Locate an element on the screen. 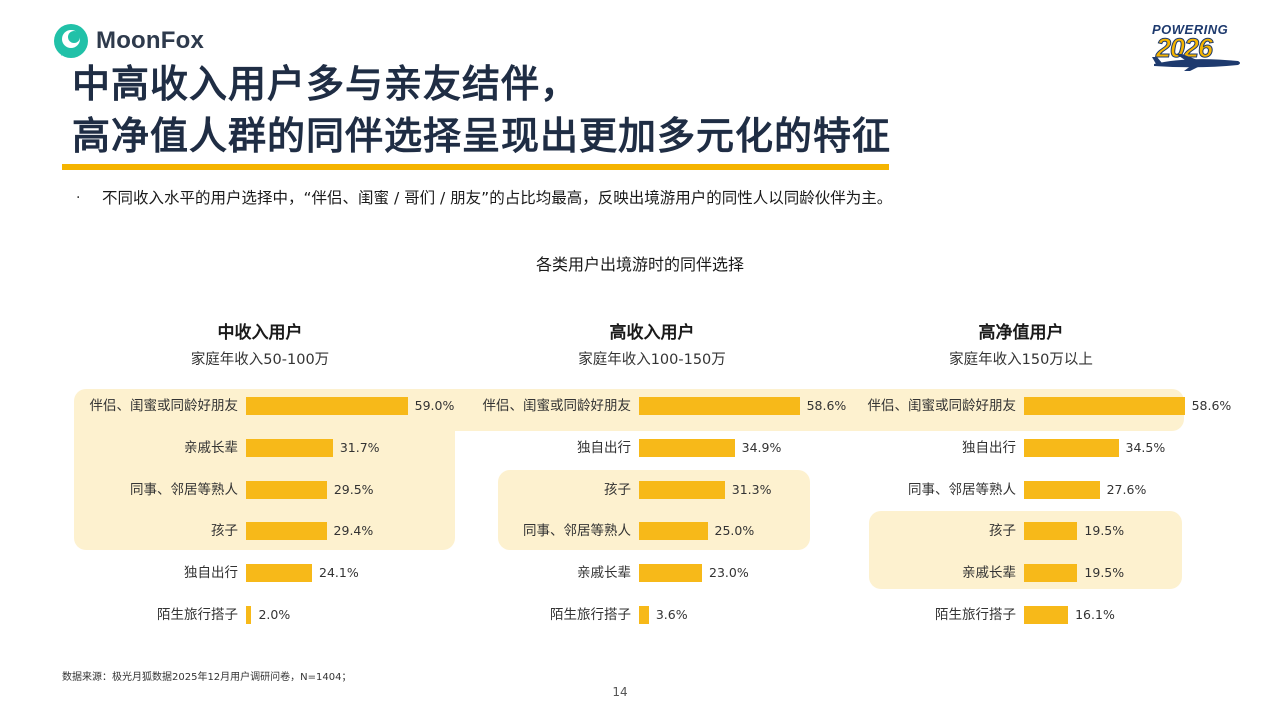 The width and height of the screenshot is (1280, 720). bar-value-label: 31.3% is located at coordinates (751, 489).